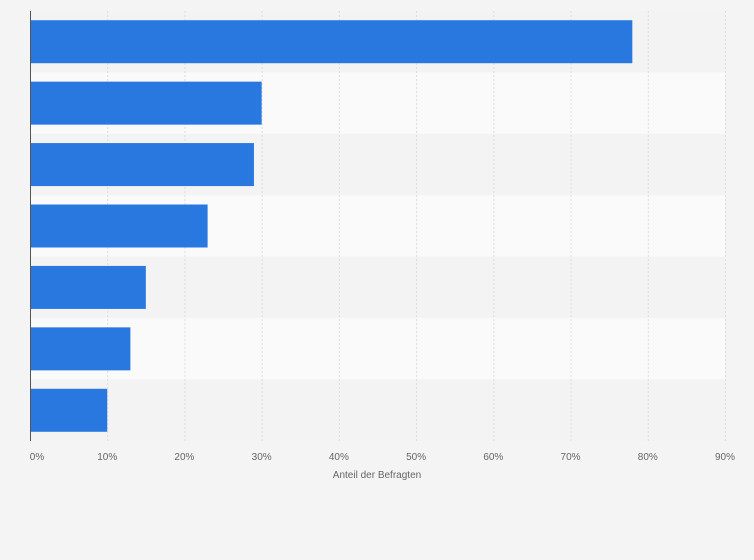  What do you see at coordinates (725, 457) in the screenshot?
I see `x-tick-label: 90%` at bounding box center [725, 457].